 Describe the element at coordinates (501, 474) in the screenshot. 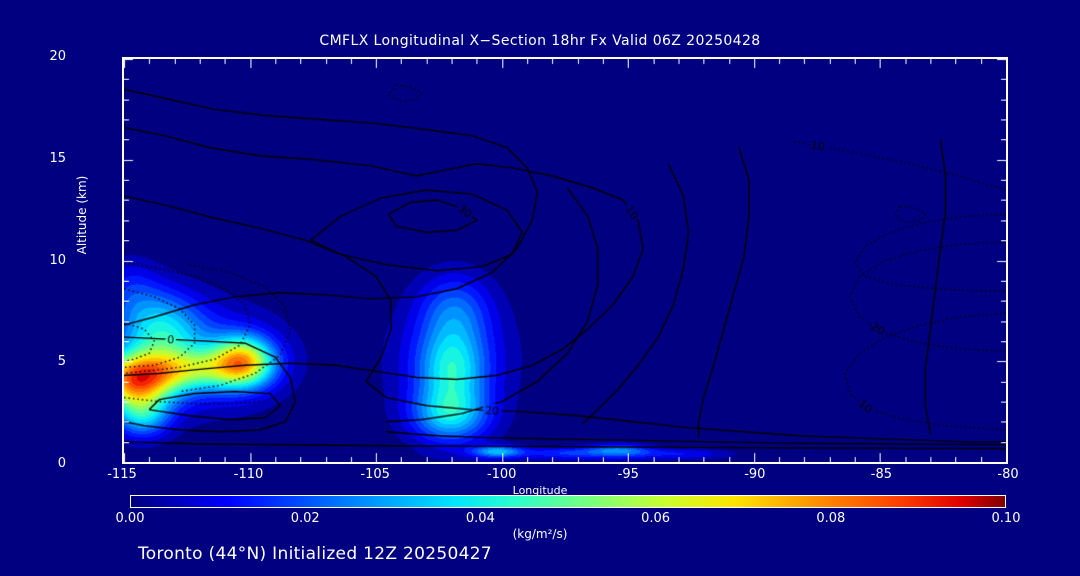

I see `x-tick-label: -100` at that location.